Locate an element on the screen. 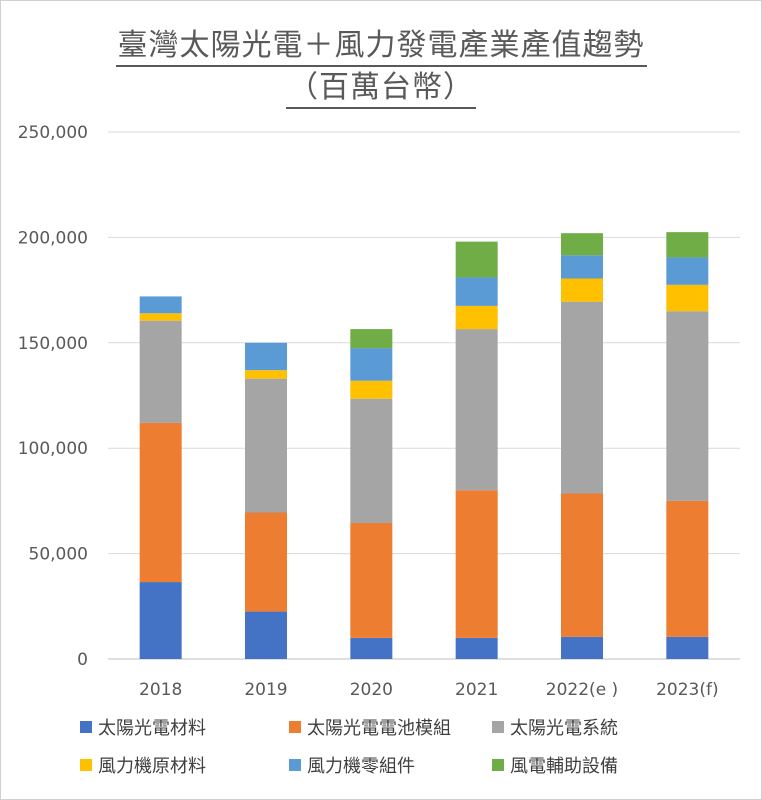  x-tick-label: 2022(e ) is located at coordinates (582, 690).